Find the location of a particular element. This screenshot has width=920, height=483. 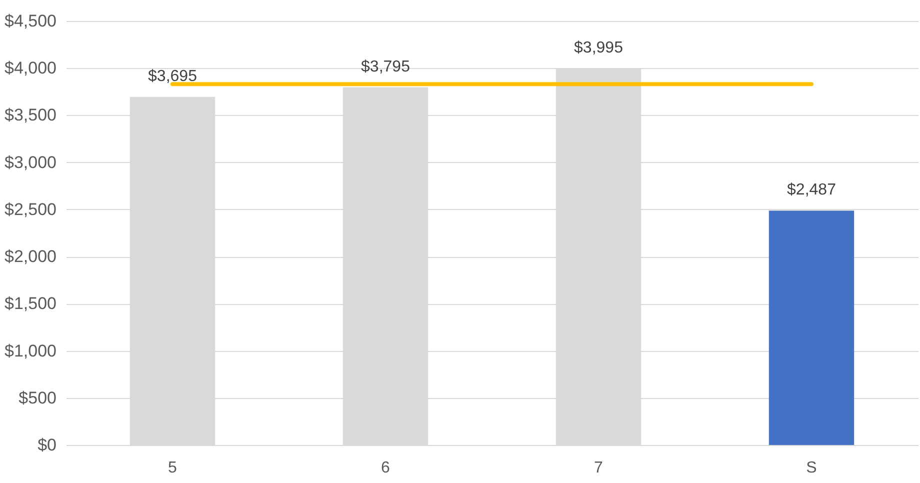

y-tick-label: $1,500 is located at coordinates (30, 304).